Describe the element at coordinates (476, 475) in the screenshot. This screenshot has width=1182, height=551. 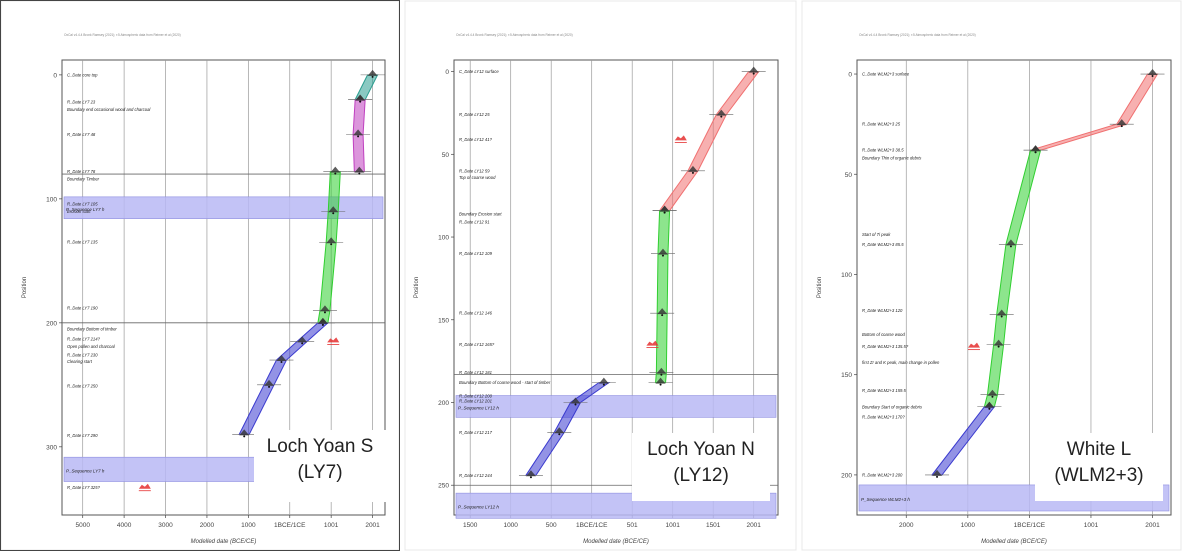
I see `sample-label: R_Date LY12 244` at that location.